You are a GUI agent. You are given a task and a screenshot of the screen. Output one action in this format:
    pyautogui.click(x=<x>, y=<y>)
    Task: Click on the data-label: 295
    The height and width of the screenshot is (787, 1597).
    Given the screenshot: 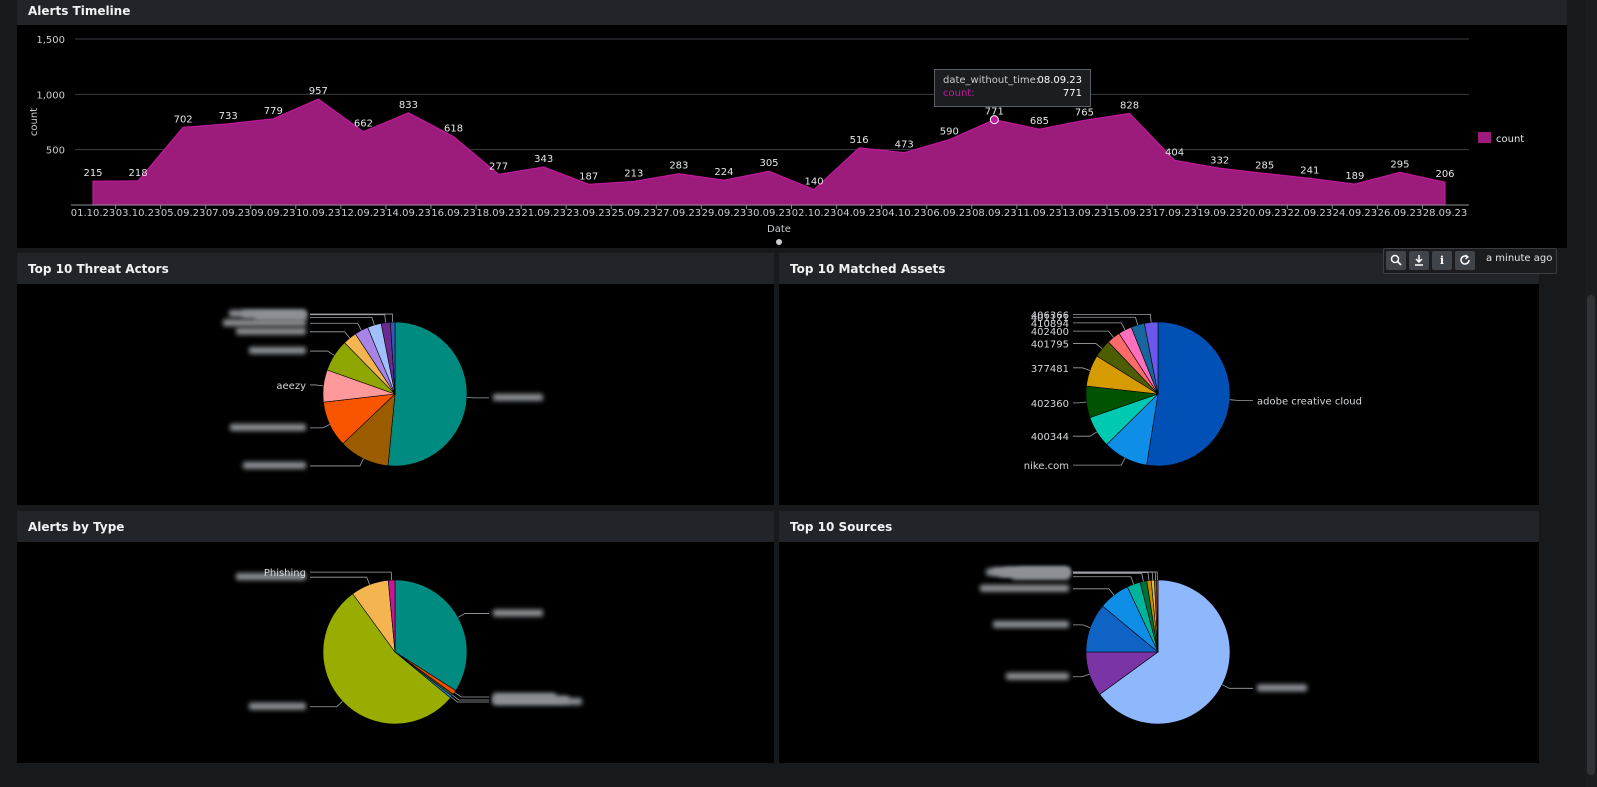 What is the action you would take?
    pyautogui.click(x=1399, y=164)
    